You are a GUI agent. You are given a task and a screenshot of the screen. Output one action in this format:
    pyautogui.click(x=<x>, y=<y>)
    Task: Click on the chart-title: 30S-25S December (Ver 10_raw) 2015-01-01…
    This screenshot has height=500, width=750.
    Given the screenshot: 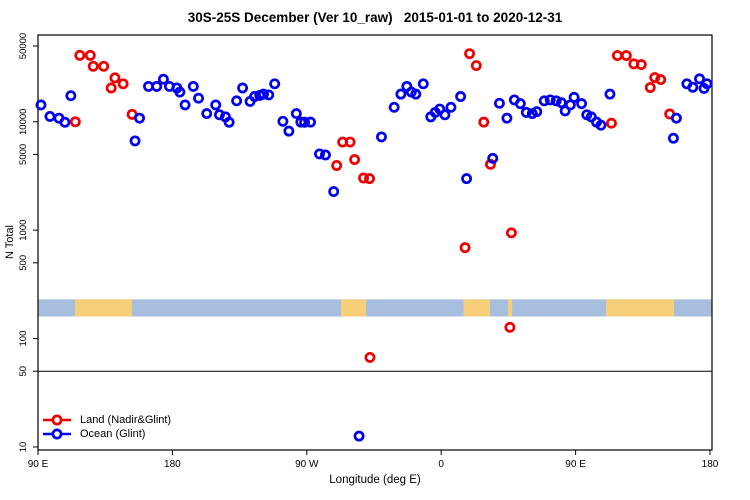 What is the action you would take?
    pyautogui.click(x=375, y=17)
    